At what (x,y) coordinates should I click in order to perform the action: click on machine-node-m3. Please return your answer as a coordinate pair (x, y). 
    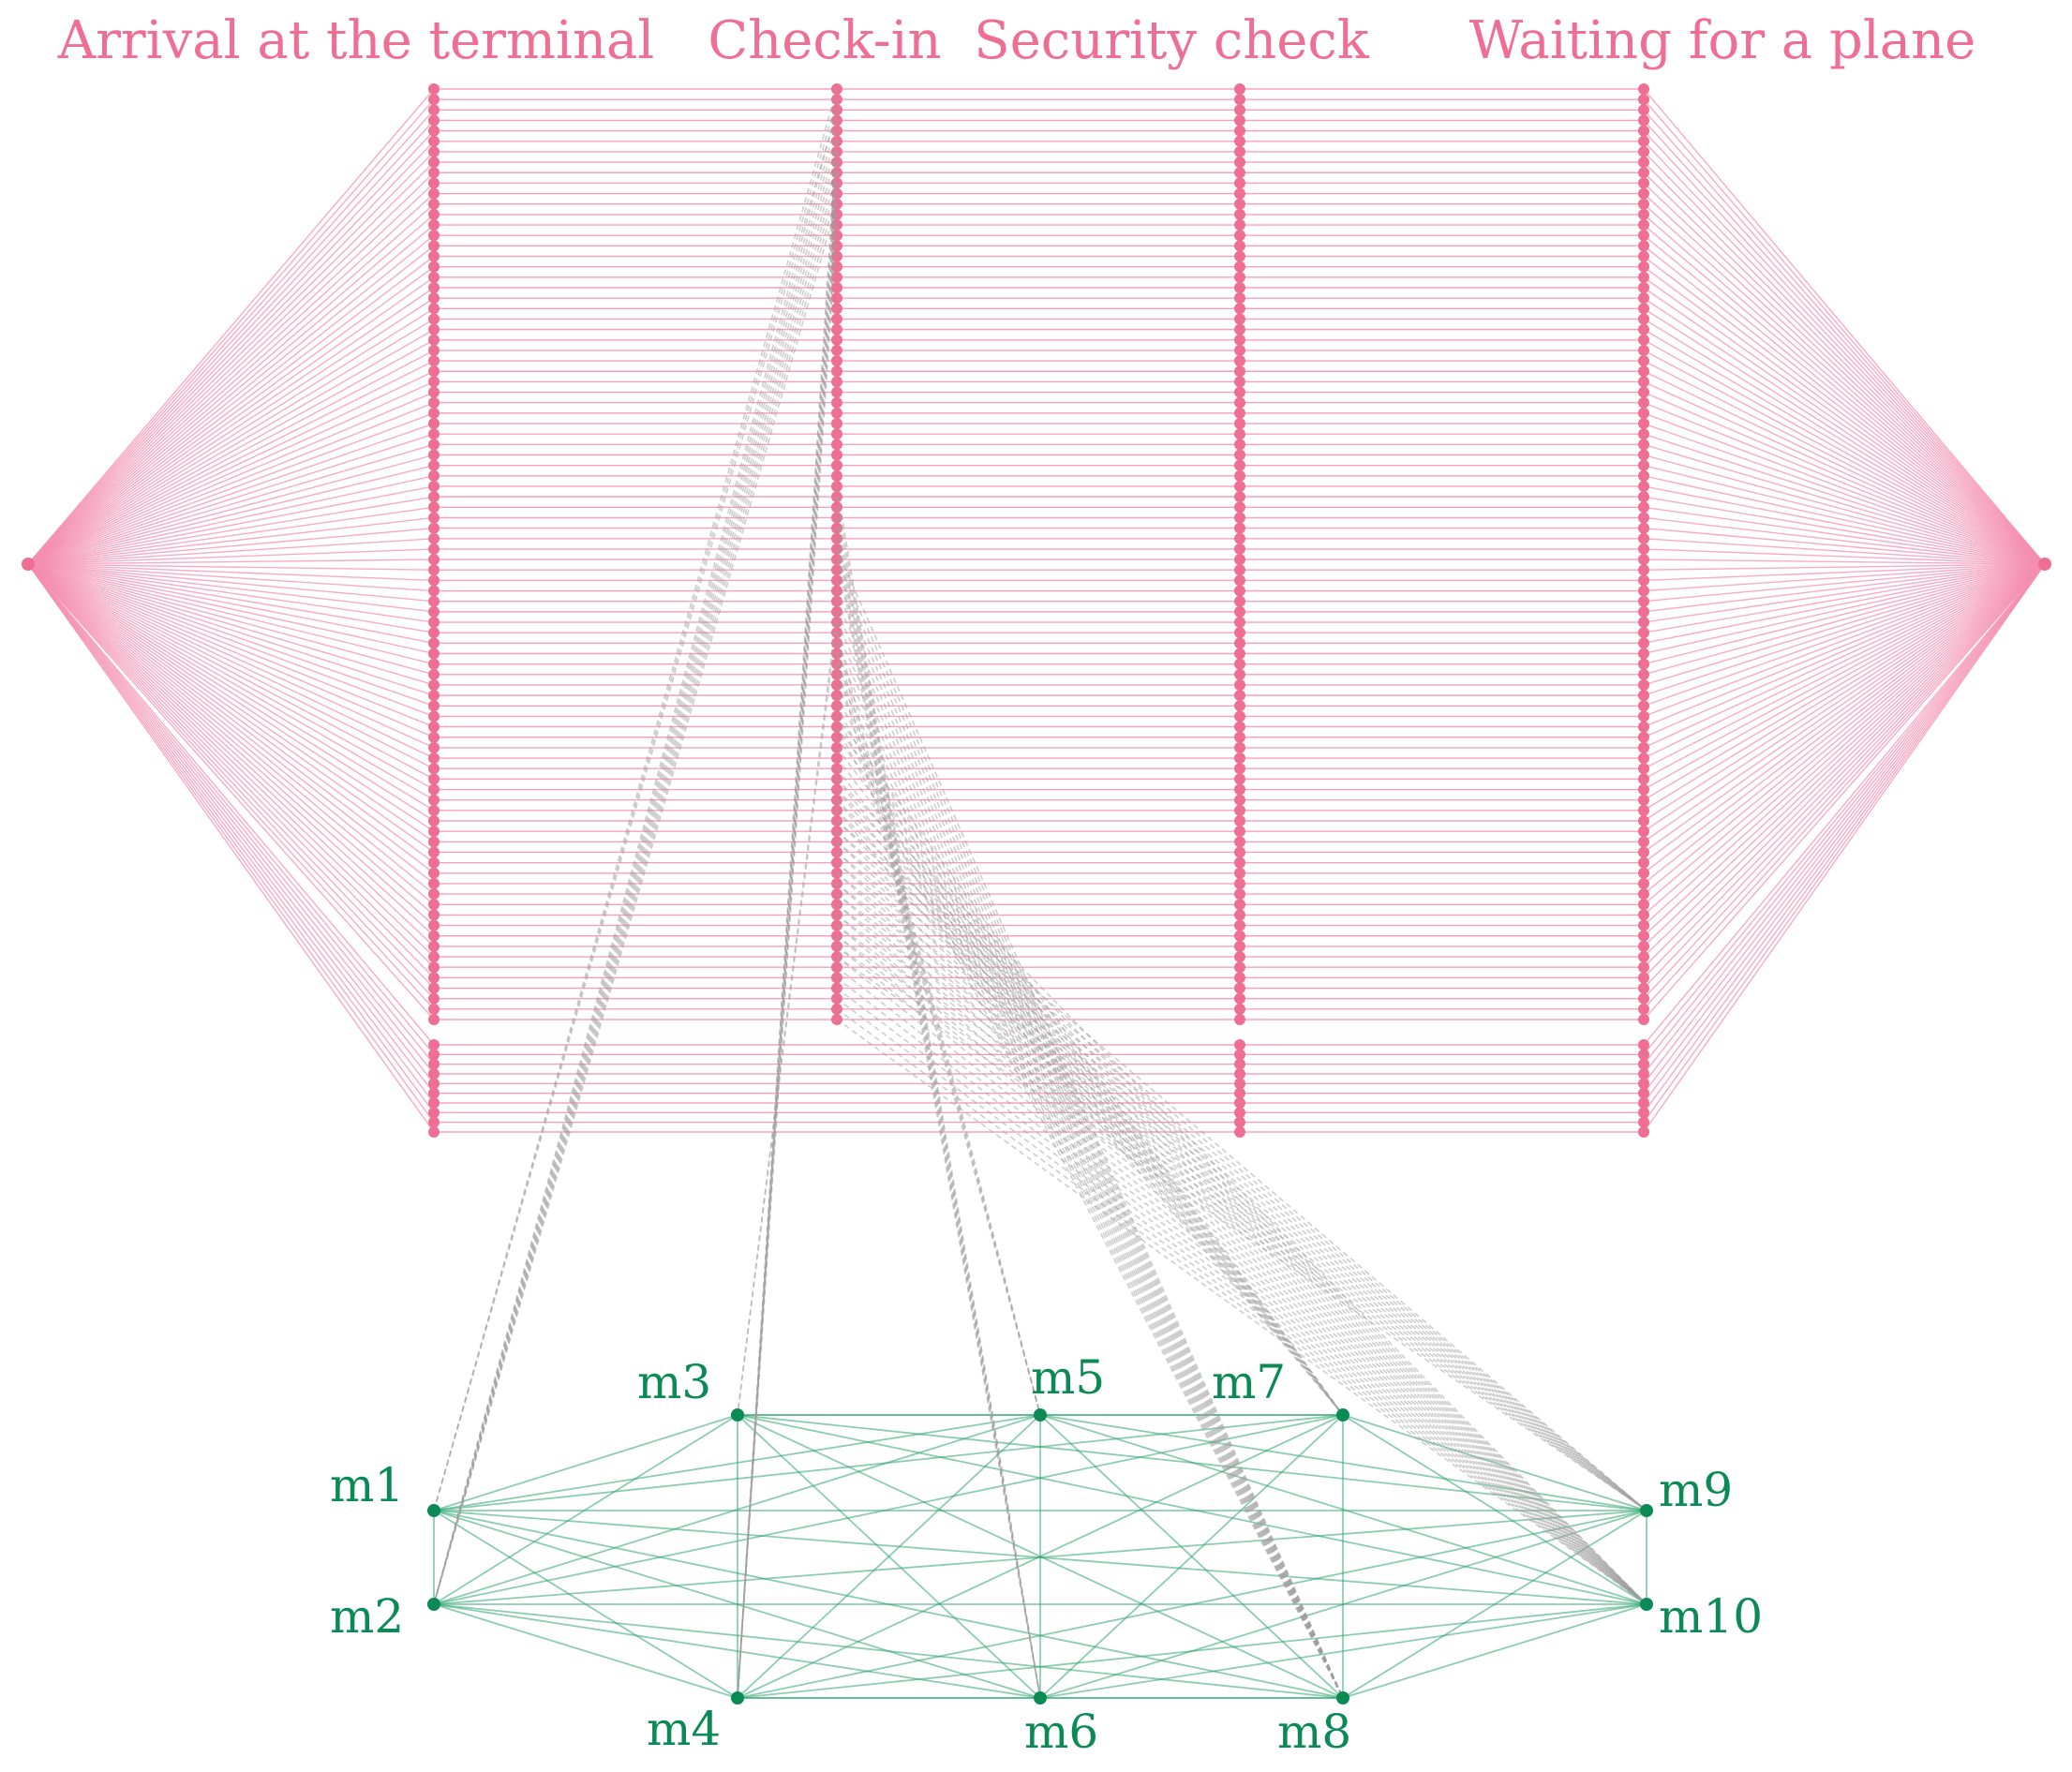
    Looking at the image, I should click on (737, 1415).